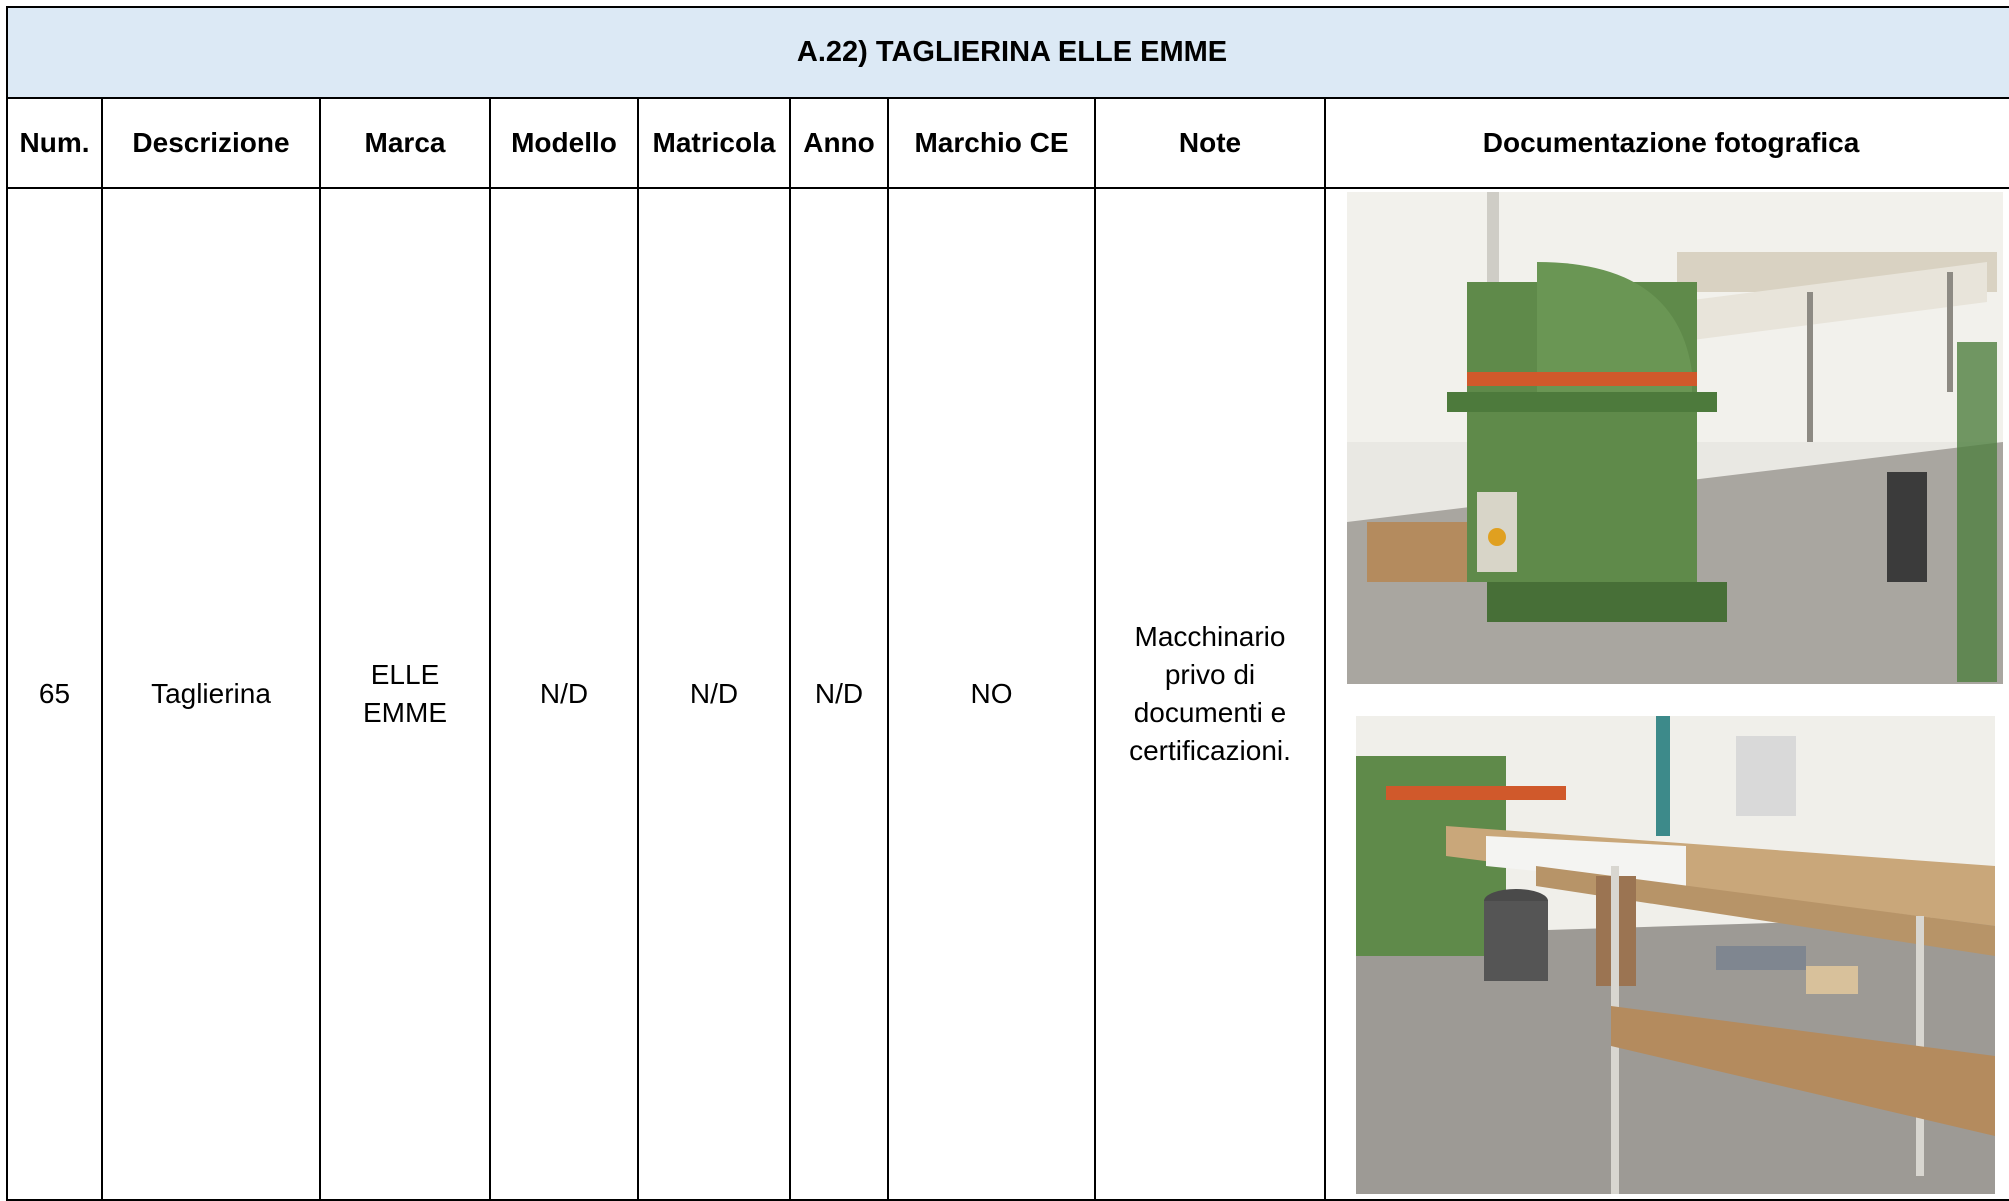  Describe the element at coordinates (714, 143) in the screenshot. I see `column-header: Matricola` at that location.